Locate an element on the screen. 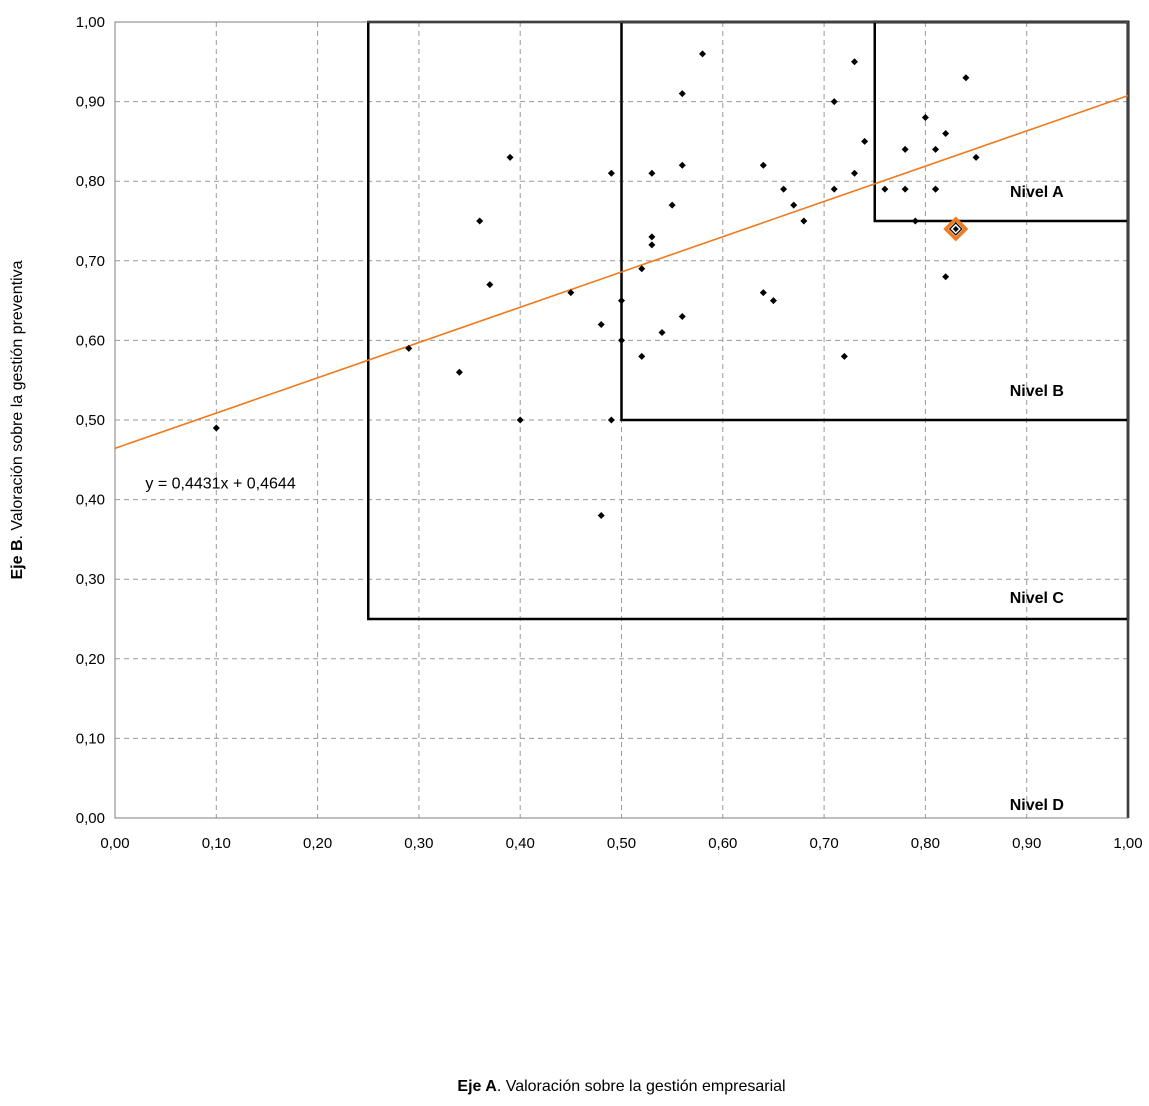 This screenshot has height=1106, width=1149. y-tick-label: 1,00 is located at coordinates (90, 22).